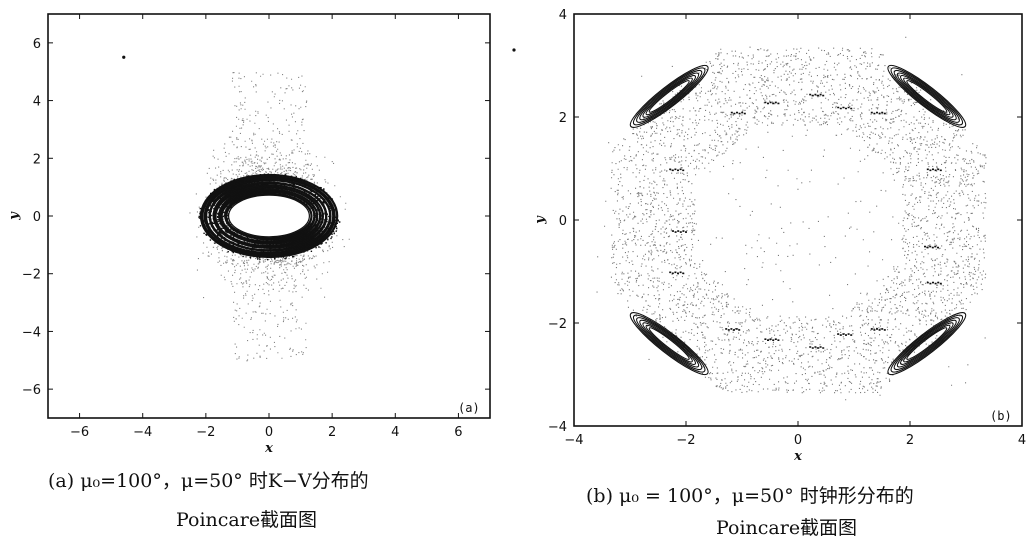 The image size is (1028, 540). Describe the element at coordinates (514, 50) in the screenshot. I see `stray-dot` at that location.